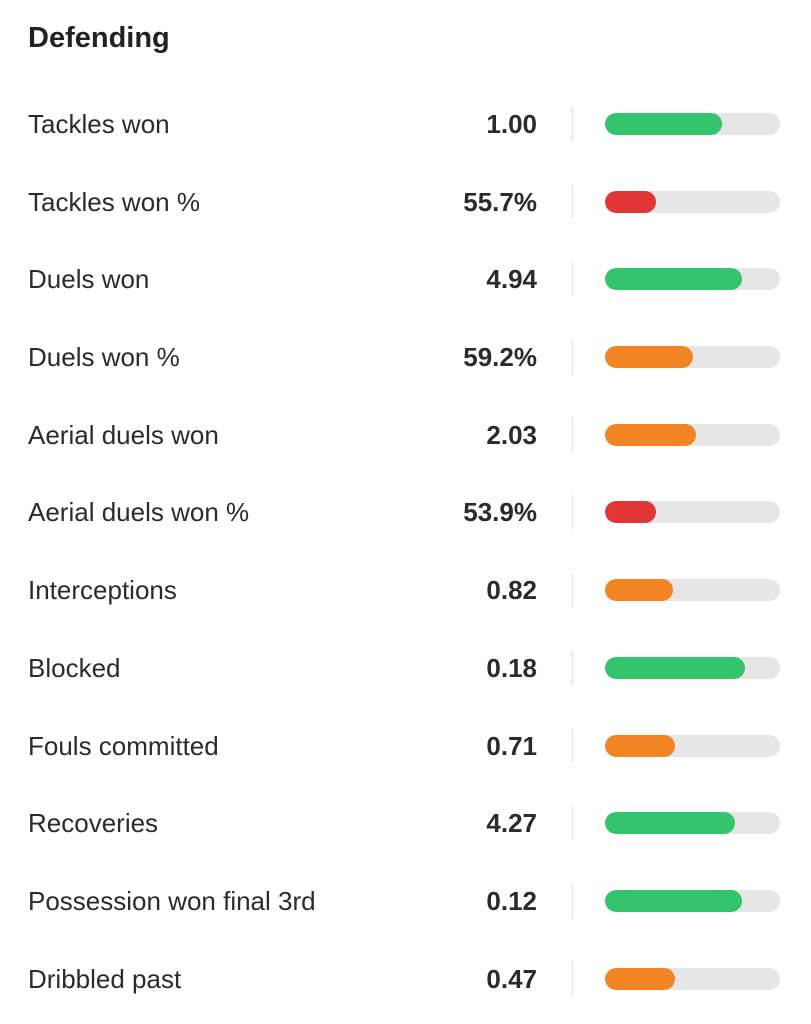  Describe the element at coordinates (99, 38) in the screenshot. I see `section-title: Defending` at that location.